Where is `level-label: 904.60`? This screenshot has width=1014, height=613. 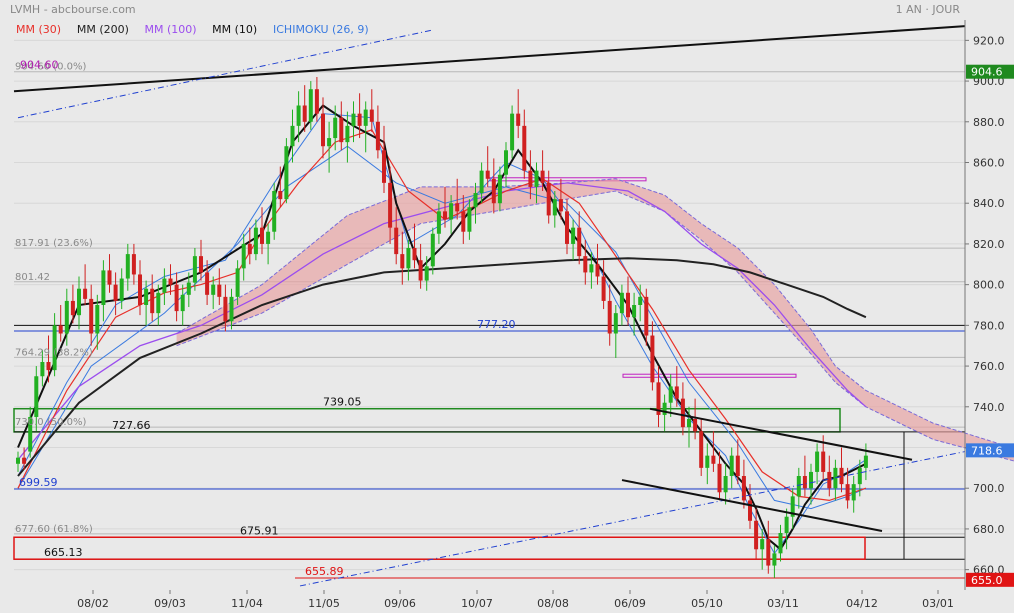
level-label: 904.60 is located at coordinates (39, 65).